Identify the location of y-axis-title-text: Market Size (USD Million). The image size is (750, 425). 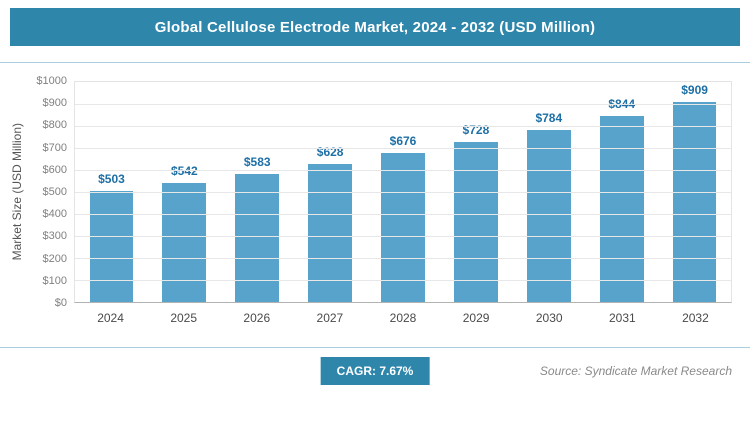
(17, 192).